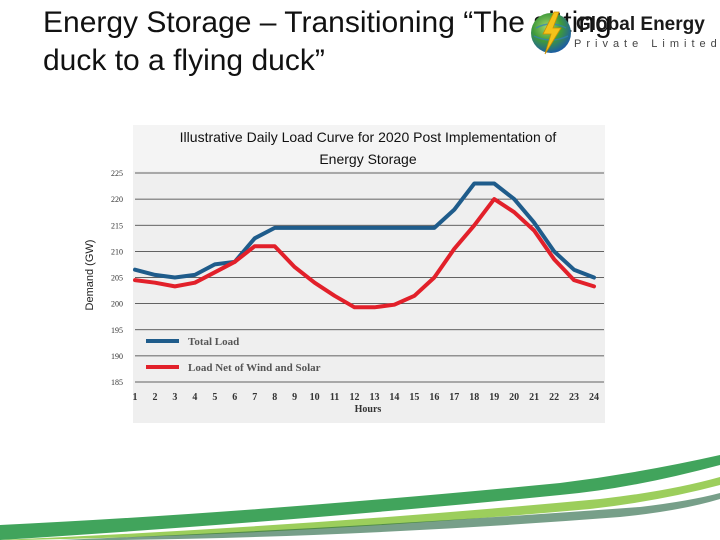 This screenshot has width=720, height=540. What do you see at coordinates (135, 397) in the screenshot?
I see `x-tick-label: 1` at bounding box center [135, 397].